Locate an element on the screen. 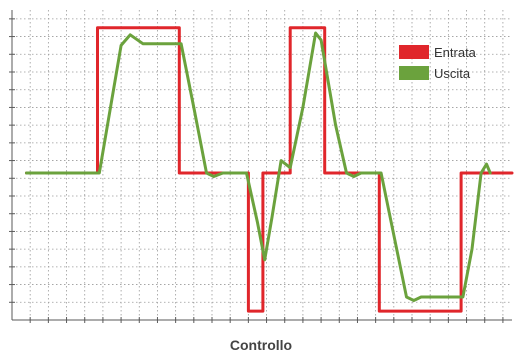  legend-swatch-entrata is located at coordinates (414, 52).